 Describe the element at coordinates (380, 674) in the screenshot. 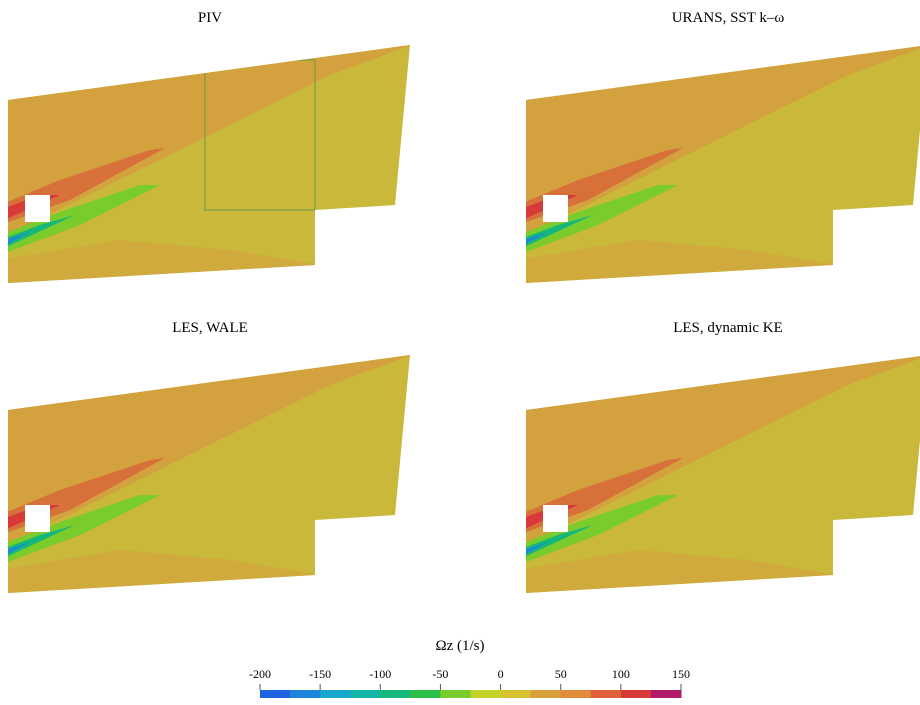

I see `colorbar-tick-label: -100` at that location.